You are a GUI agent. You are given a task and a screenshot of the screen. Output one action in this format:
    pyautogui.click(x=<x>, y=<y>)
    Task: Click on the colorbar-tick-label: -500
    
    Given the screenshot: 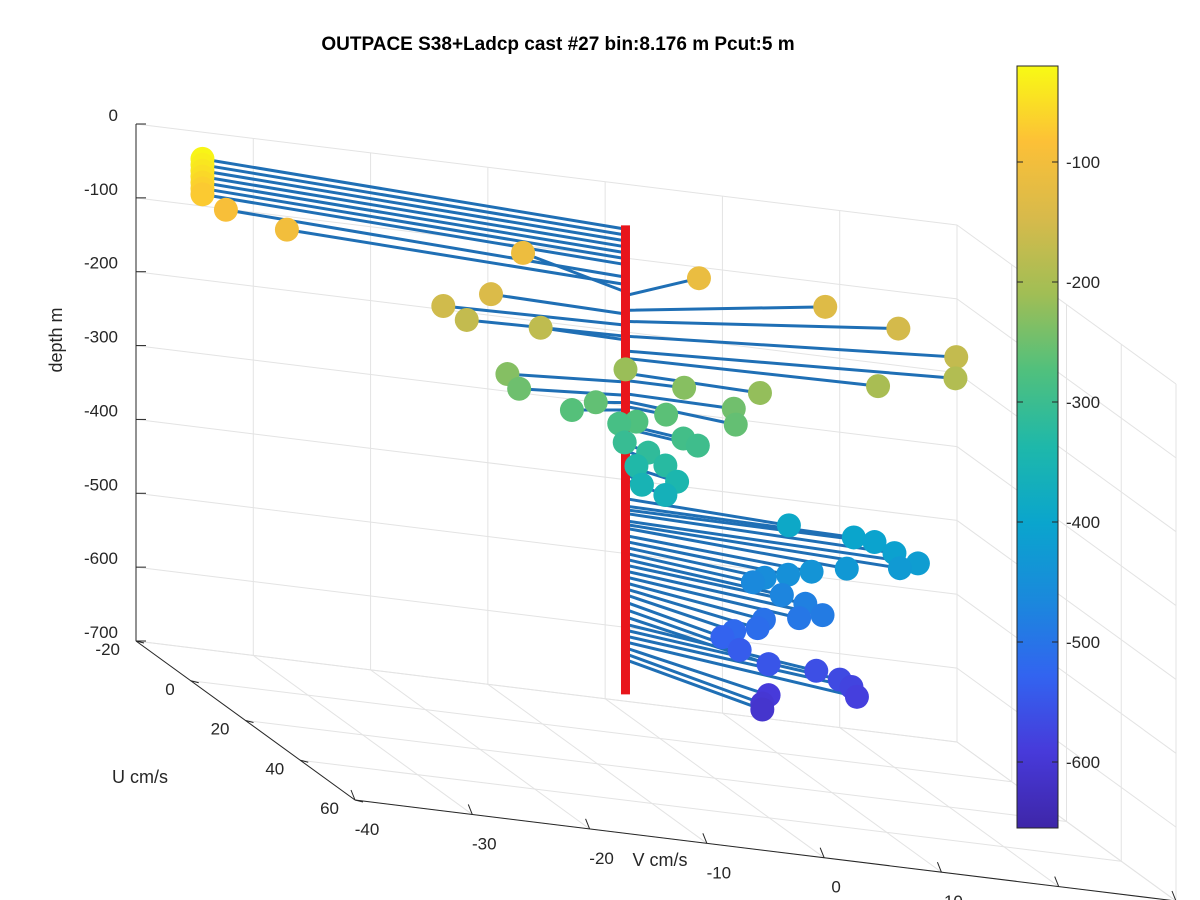 What is the action you would take?
    pyautogui.click(x=1083, y=642)
    